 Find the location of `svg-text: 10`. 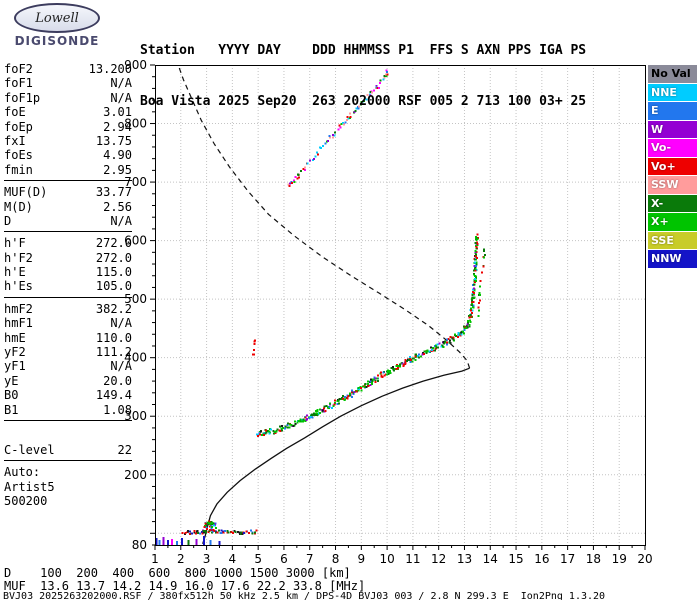

svg-text: 10 is located at coordinates (386, 559).